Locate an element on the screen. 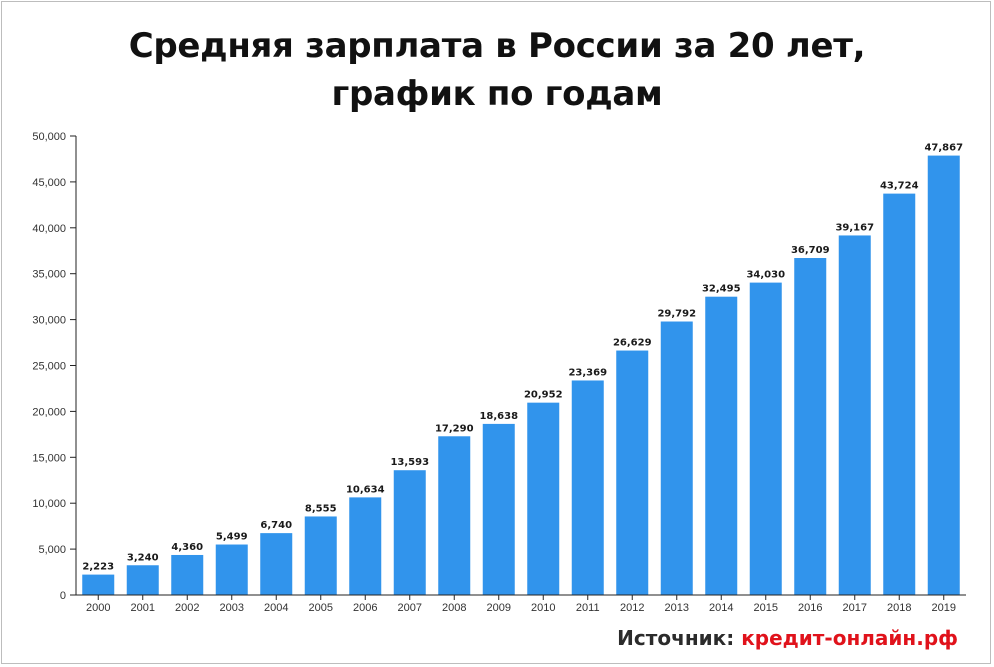 The width and height of the screenshot is (994, 667). y-tick-label: 45,000 is located at coordinates (49, 183).